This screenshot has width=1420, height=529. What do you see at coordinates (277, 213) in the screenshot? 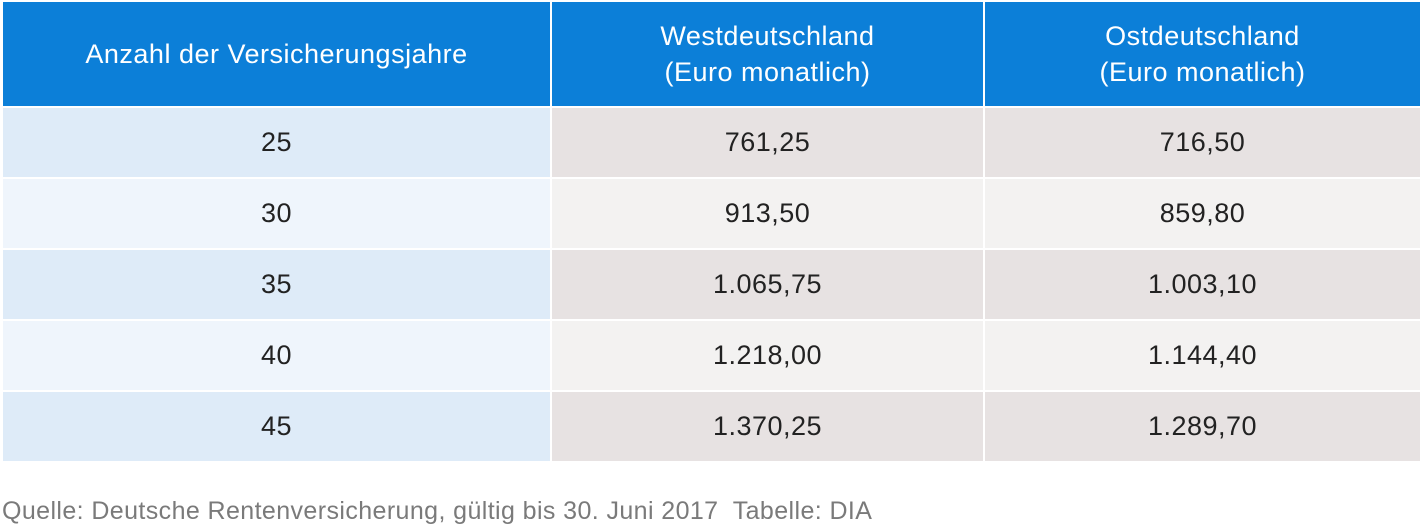
I see `cell-years: 30` at bounding box center [277, 213].